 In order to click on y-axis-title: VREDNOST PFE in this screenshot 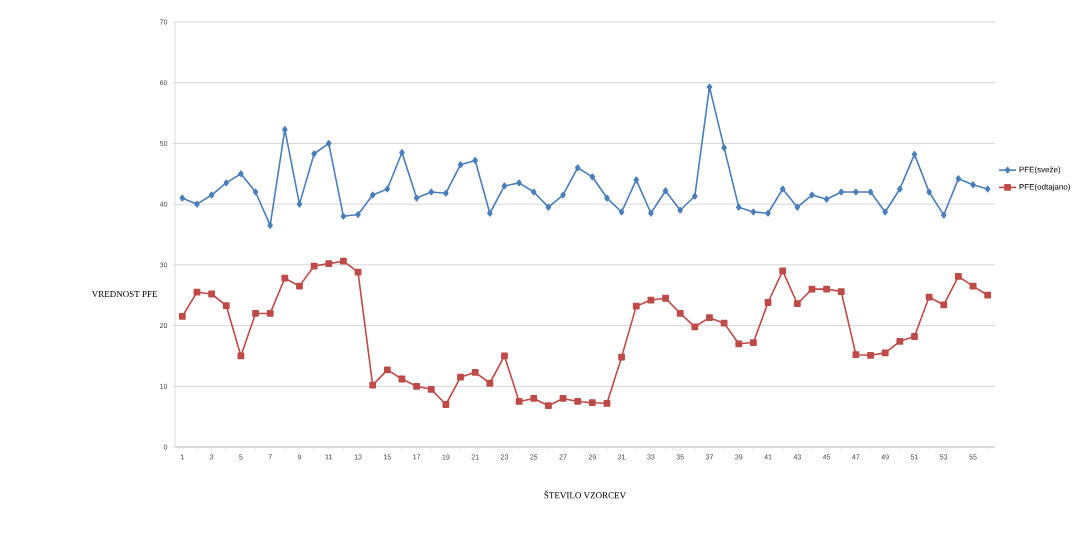, I will do `click(124, 294)`.